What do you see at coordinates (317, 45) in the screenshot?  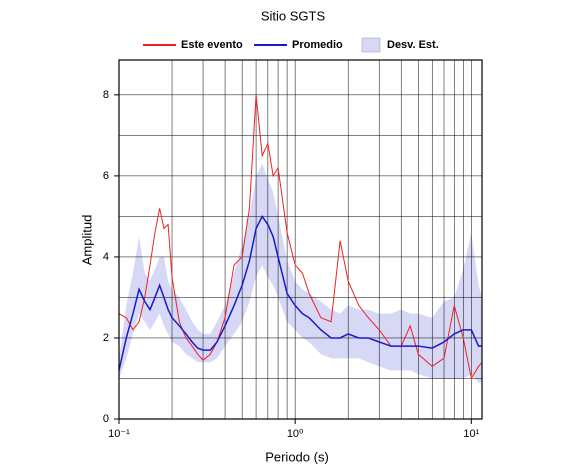 I see `legend-label: Promedio` at bounding box center [317, 45].